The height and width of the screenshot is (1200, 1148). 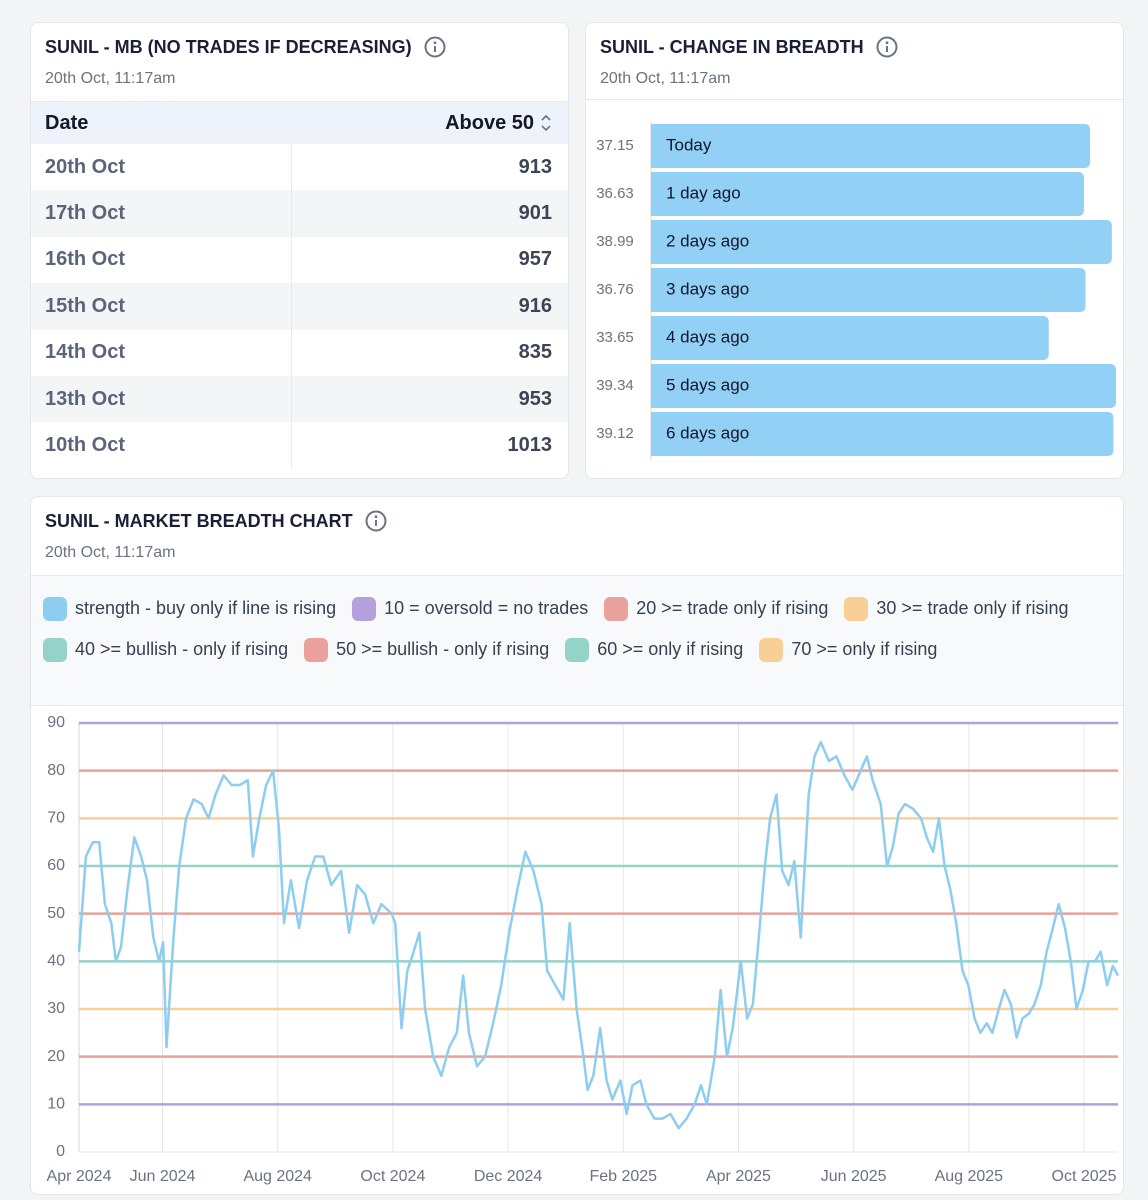 I want to click on x-tick-label: Apr 2024, so click(x=79, y=1176).